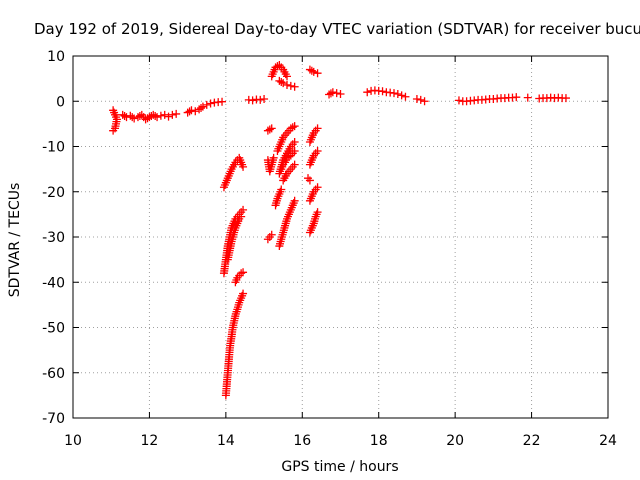  I want to click on x-axis-label: GPS time / hours, so click(339, 467).